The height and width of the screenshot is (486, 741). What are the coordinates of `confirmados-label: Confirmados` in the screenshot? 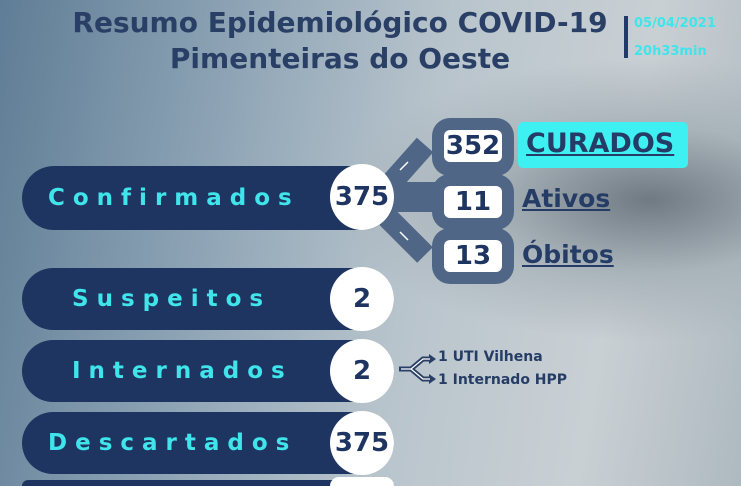 It's located at (174, 198).